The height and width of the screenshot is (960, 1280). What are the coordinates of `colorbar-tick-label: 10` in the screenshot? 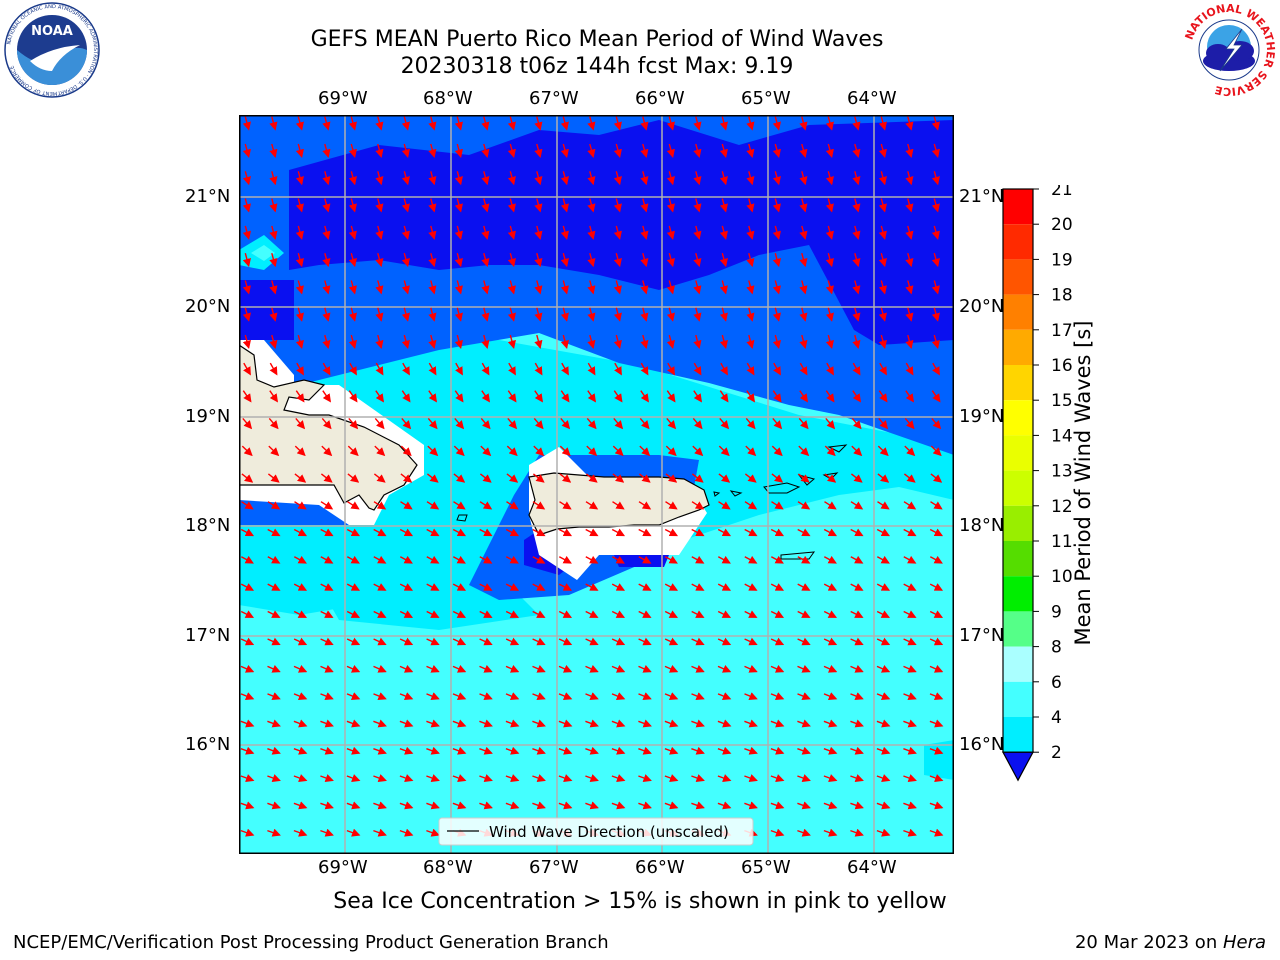 It's located at (1062, 577).